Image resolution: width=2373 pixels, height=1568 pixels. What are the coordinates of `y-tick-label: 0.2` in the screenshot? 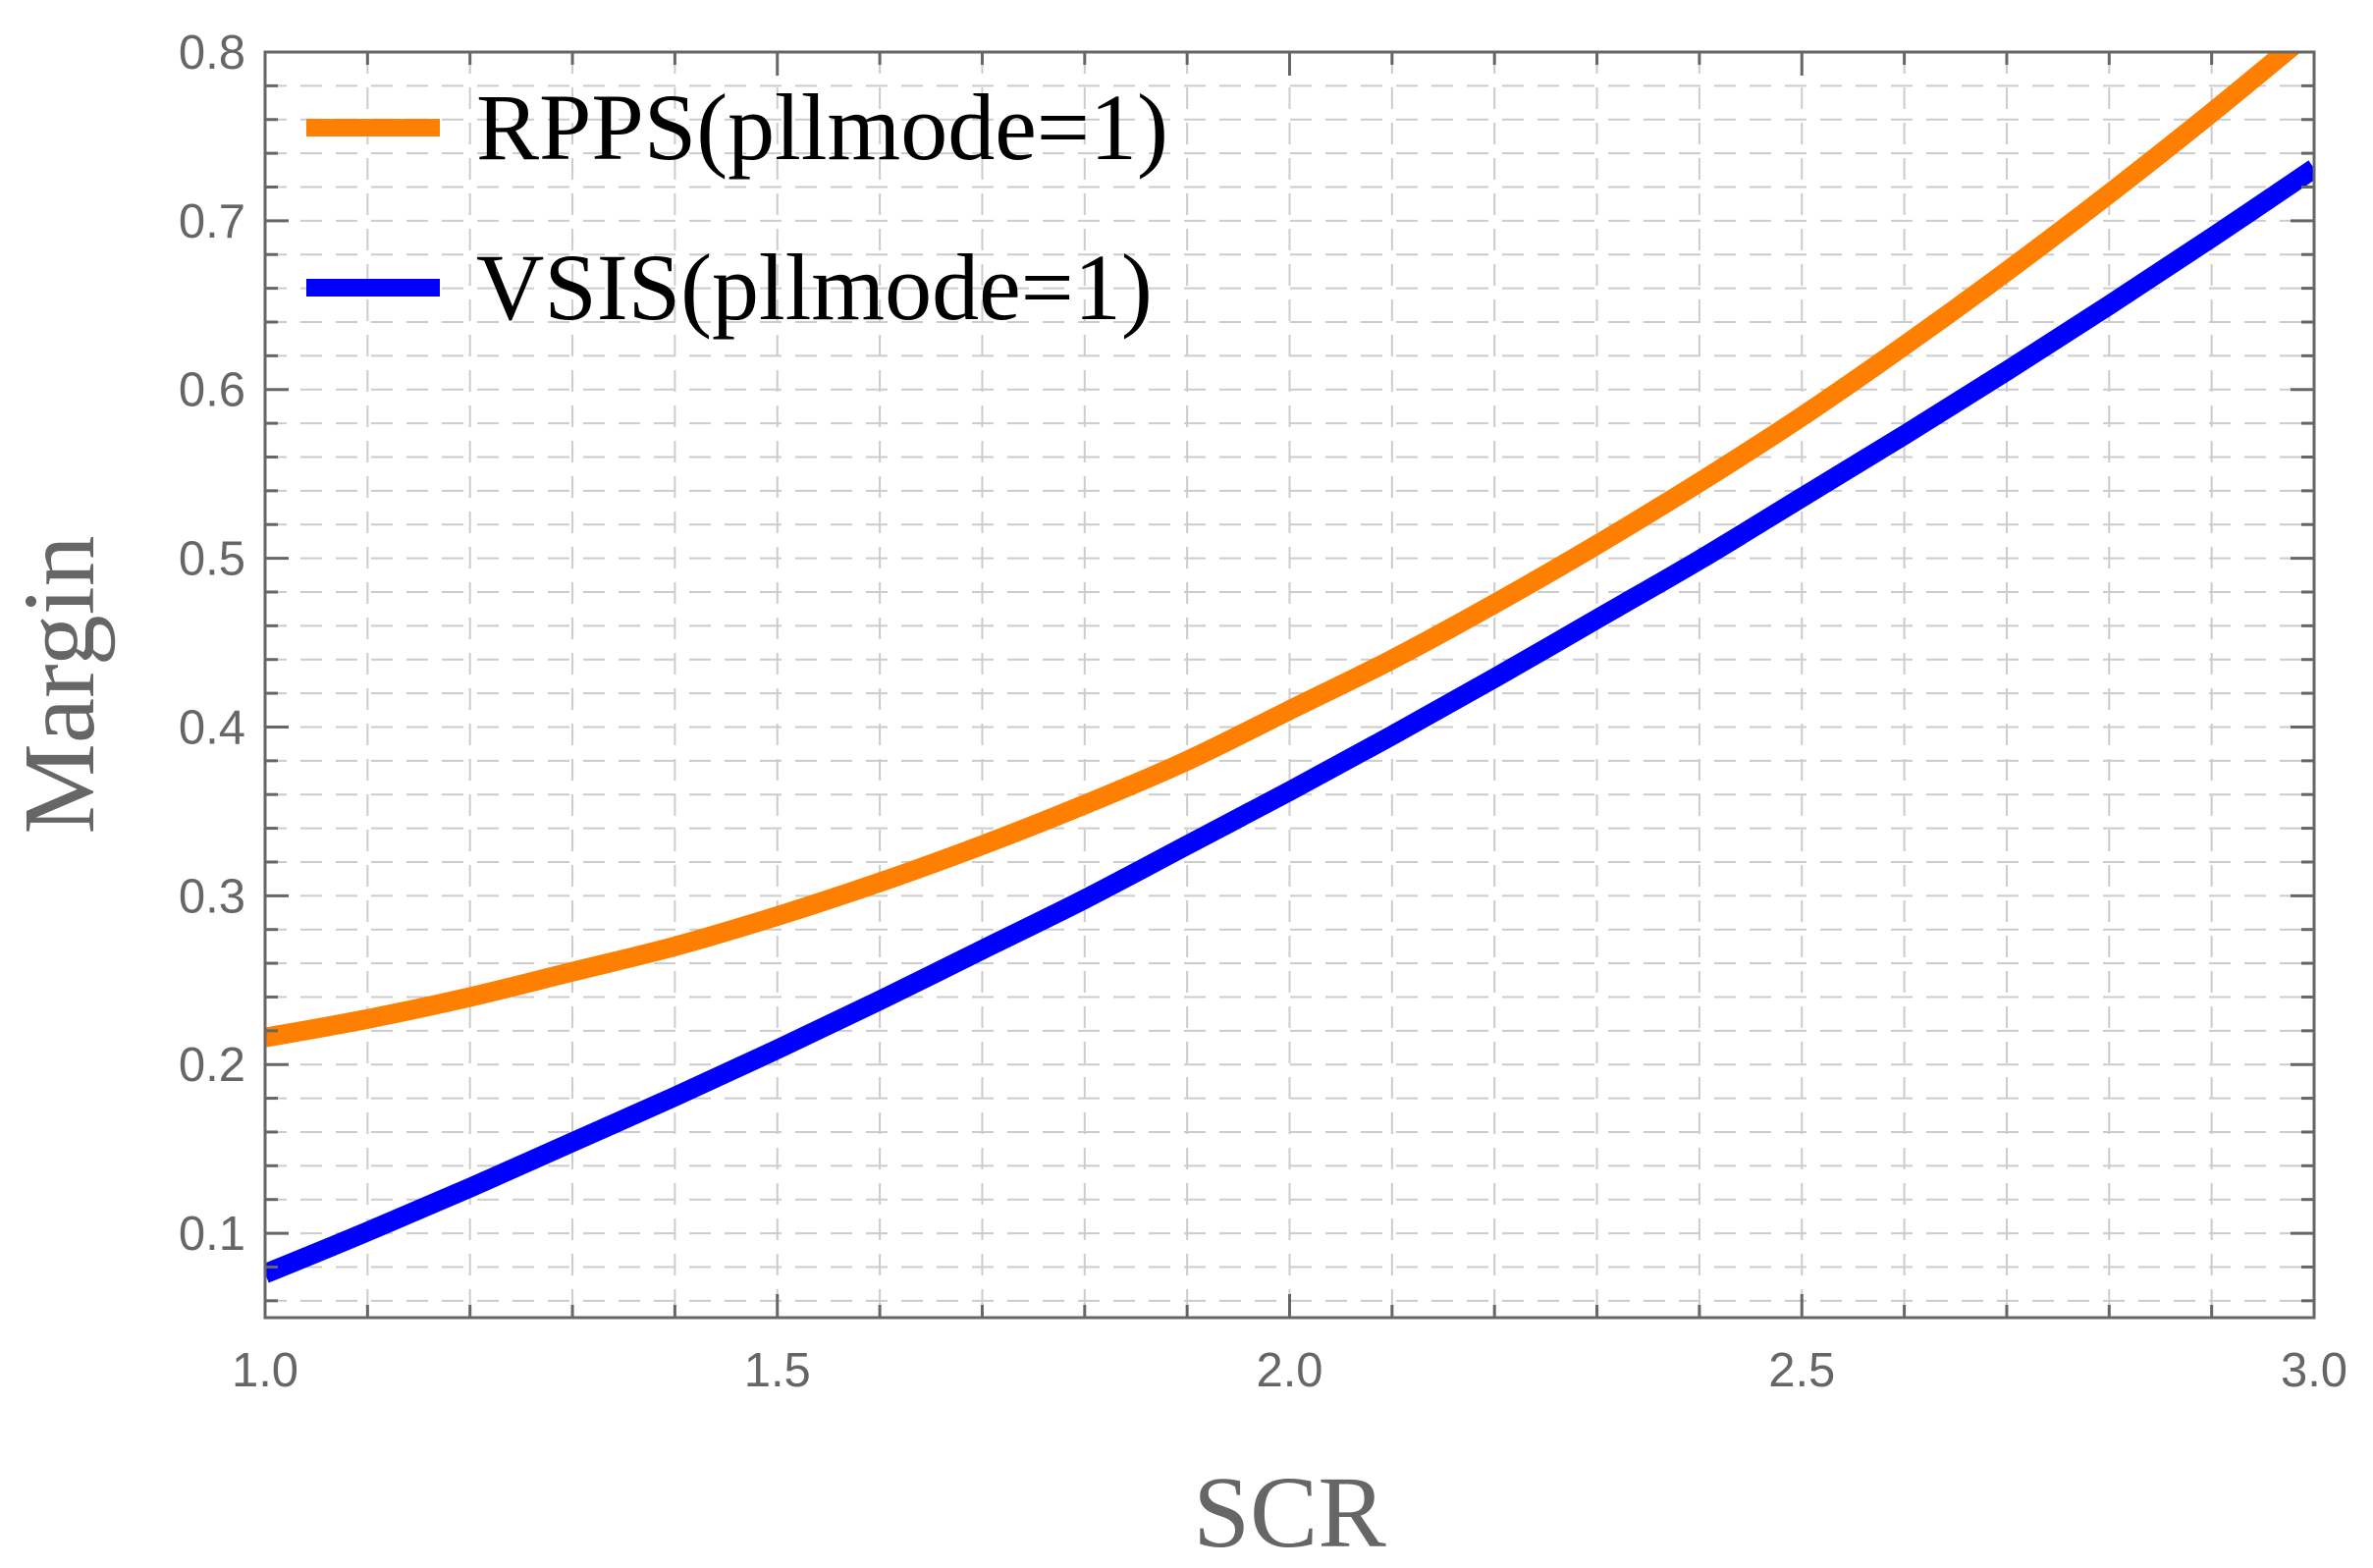 It's located at (212, 1065).